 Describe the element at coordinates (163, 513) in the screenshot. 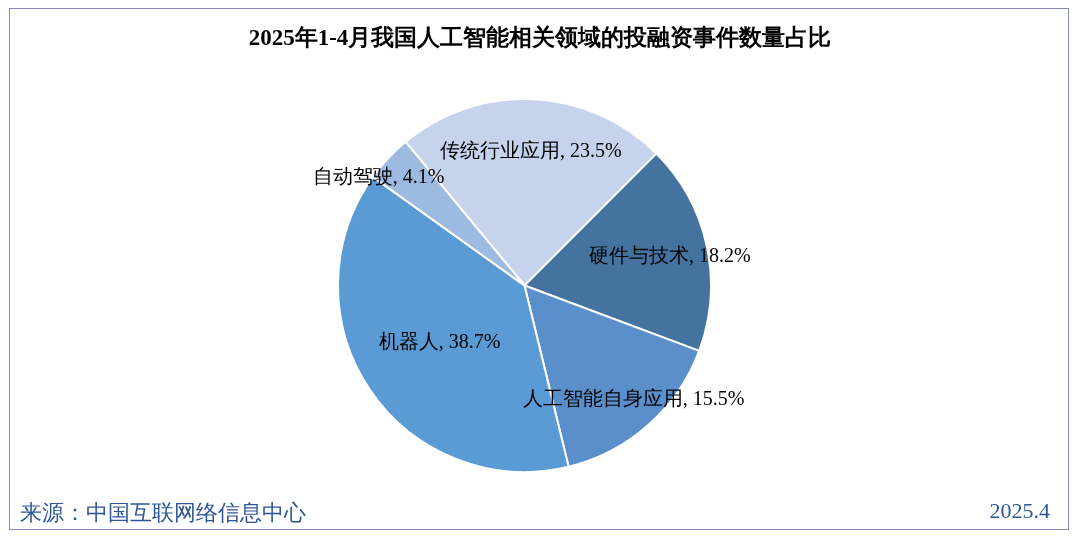

I see `source-note: 来源：中国互联网络信息中心` at that location.